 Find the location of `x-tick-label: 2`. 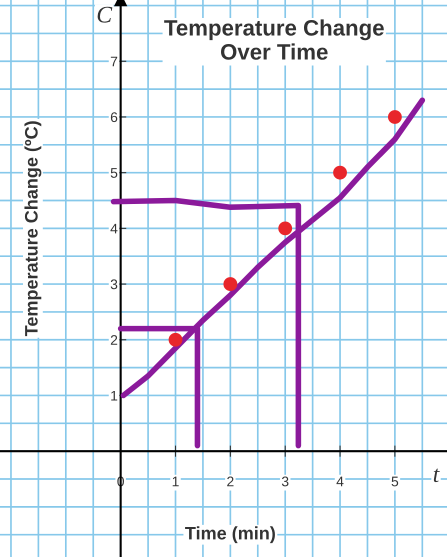

x-tick-label: 2 is located at coordinates (230, 481).